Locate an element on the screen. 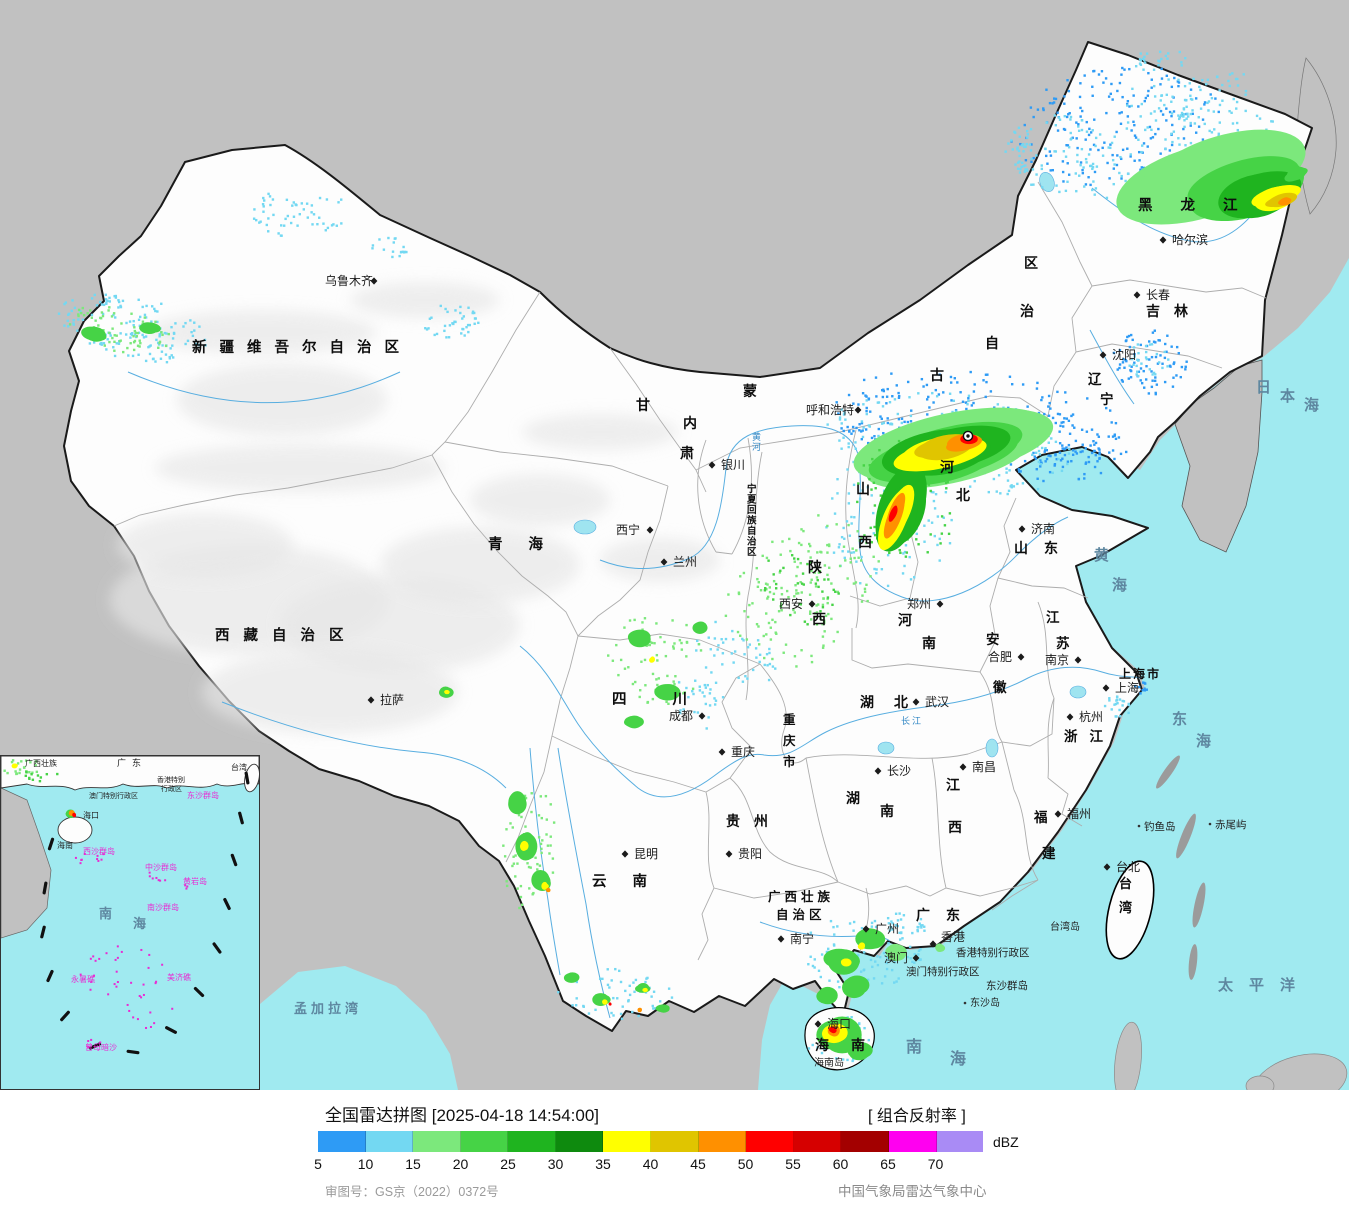 This screenshot has width=1349, height=1208. prov-label: 古 is located at coordinates (937, 375).